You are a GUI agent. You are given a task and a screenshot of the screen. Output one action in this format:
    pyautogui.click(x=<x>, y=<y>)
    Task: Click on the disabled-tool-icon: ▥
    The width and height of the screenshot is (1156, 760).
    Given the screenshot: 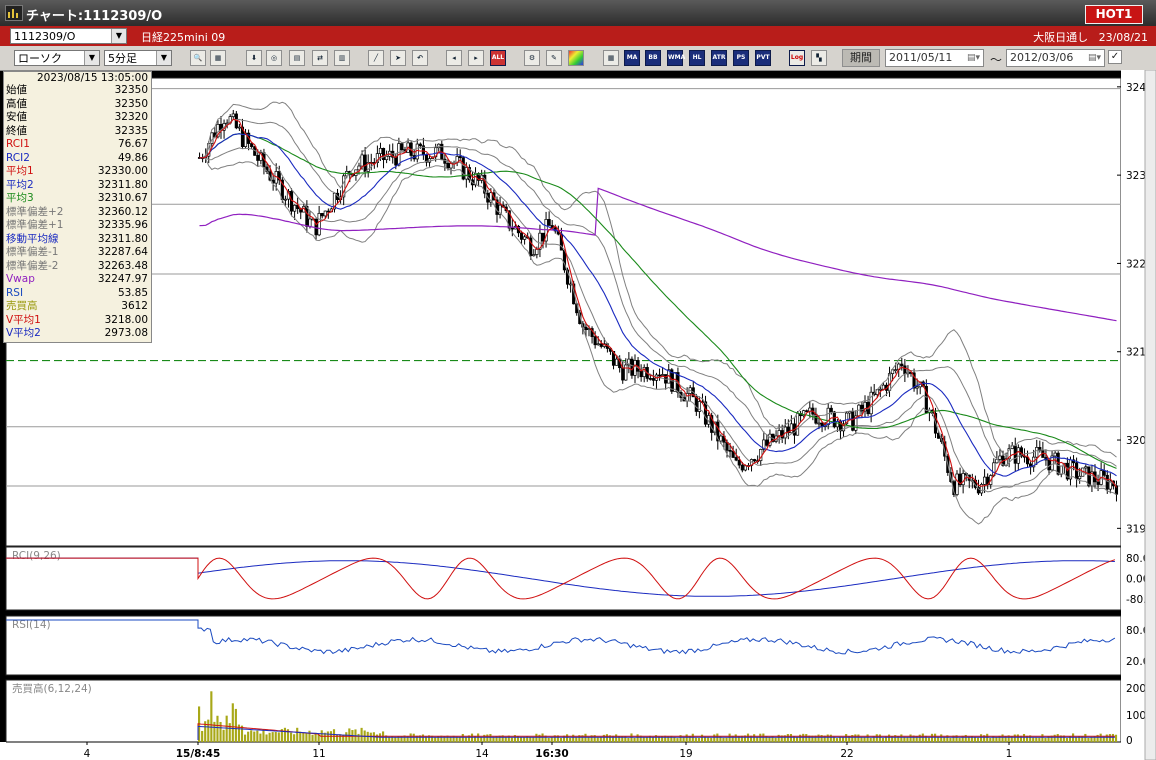 What is the action you would take?
    pyautogui.click(x=342, y=58)
    